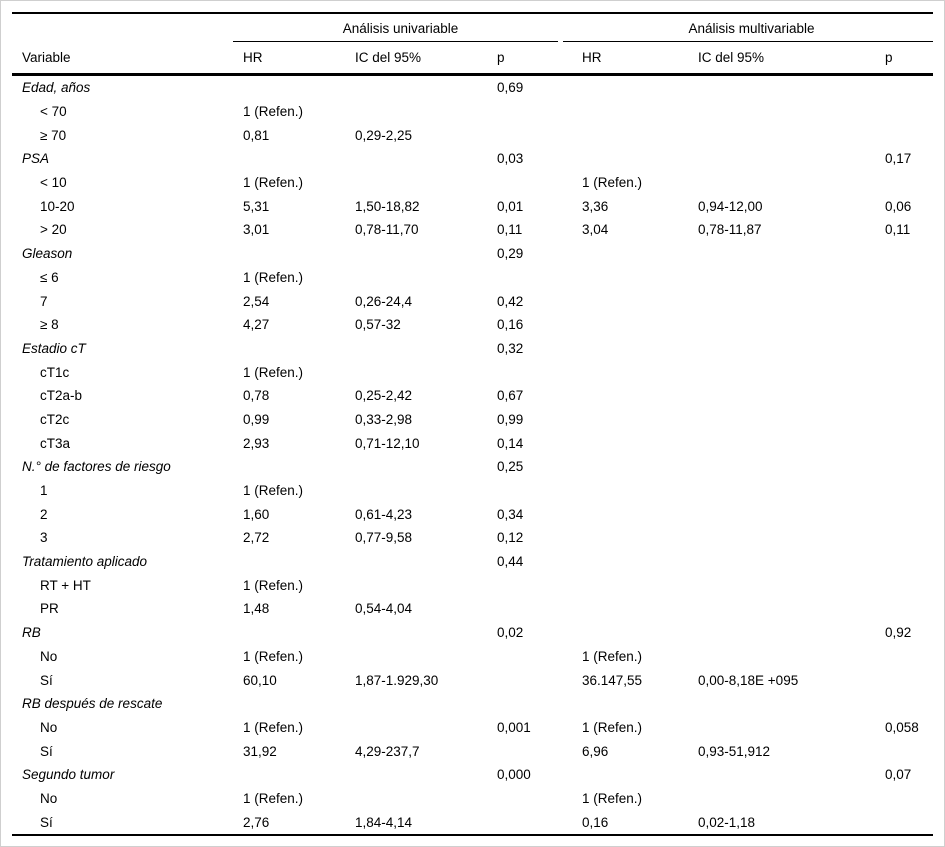 Image resolution: width=945 pixels, height=847 pixels. What do you see at coordinates (472, 538) in the screenshot?
I see `variable-item-row: 3 2,72 0,77-9,58 0,12` at bounding box center [472, 538].